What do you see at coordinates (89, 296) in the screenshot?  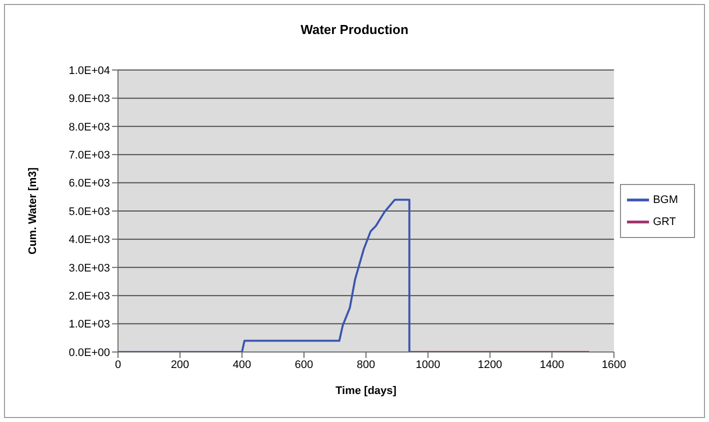 I see `y-tick-label: 2.0E+03` at bounding box center [89, 296].